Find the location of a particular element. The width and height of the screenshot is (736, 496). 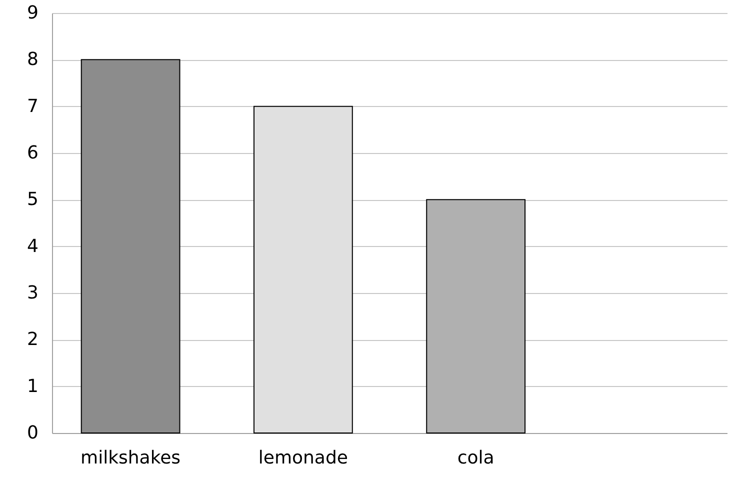

x-tick-label: cola is located at coordinates (475, 458).